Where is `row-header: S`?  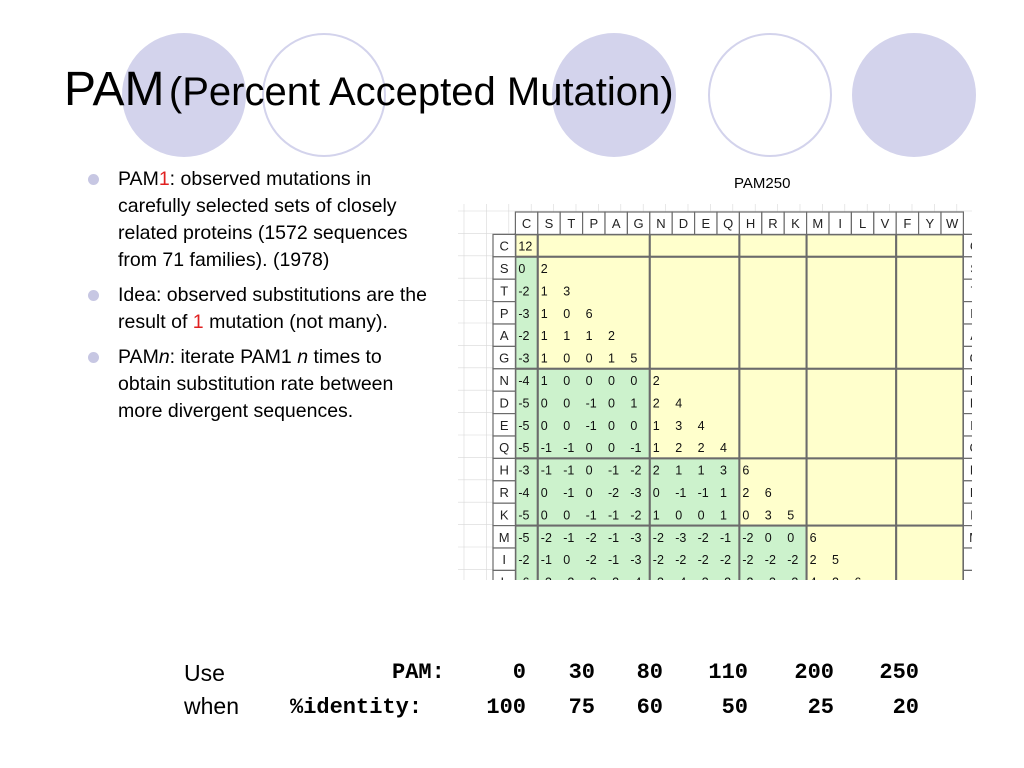
row-header: S is located at coordinates (504, 268).